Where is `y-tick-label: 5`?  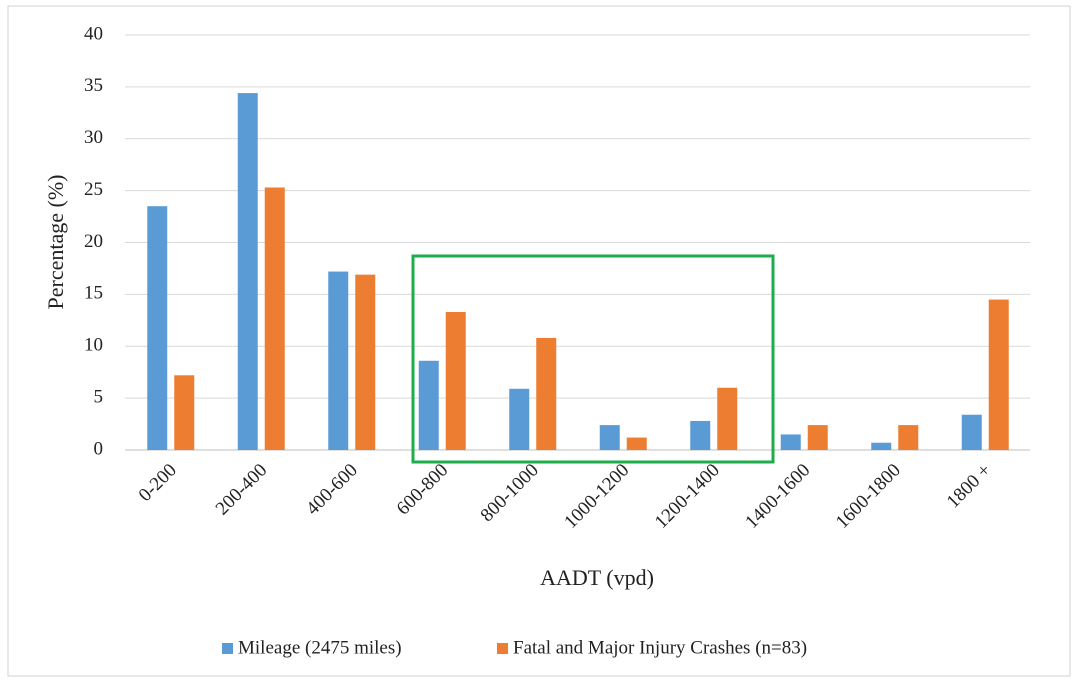 y-tick-label: 5 is located at coordinates (99, 396).